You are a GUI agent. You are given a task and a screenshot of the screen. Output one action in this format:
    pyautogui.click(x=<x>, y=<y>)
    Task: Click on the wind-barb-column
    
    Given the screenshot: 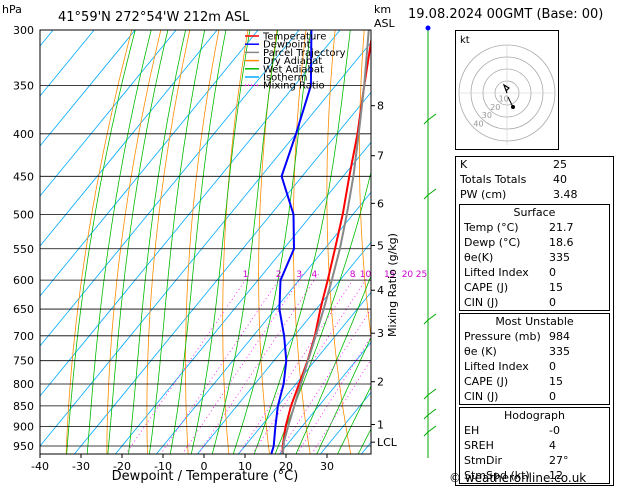 What is the action you would take?
    pyautogui.click(x=430, y=241)
    